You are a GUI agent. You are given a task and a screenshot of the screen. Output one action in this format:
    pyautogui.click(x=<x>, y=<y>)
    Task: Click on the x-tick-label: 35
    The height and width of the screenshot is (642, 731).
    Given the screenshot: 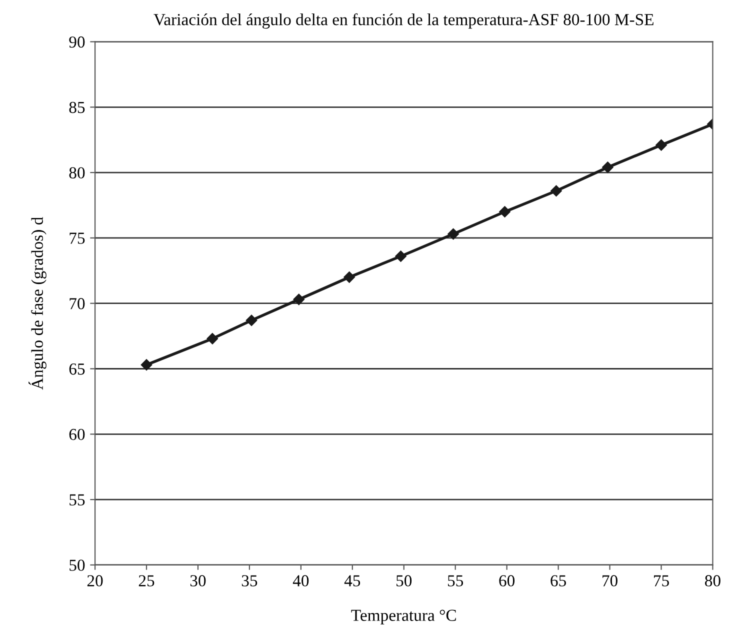 What is the action you would take?
    pyautogui.click(x=250, y=580)
    